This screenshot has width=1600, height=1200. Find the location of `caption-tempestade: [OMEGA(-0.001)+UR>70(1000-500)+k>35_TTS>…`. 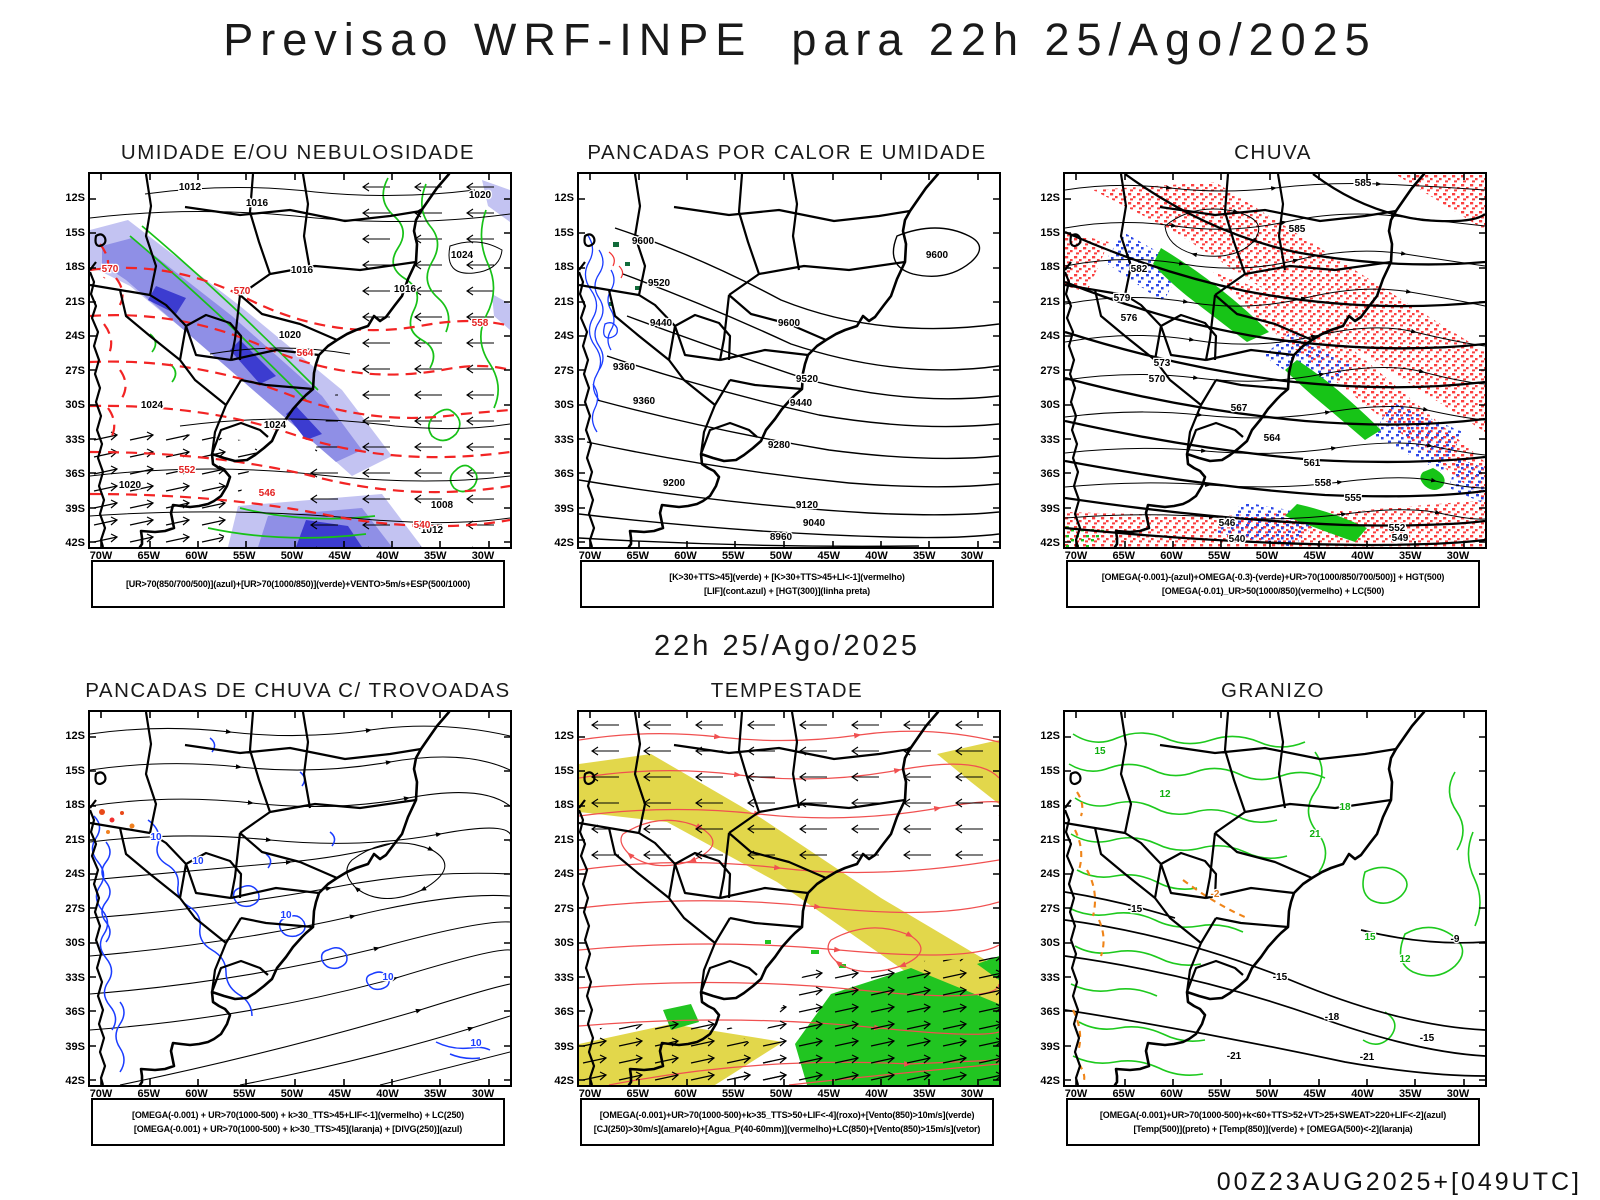

caption-tempestade: [OMEGA(-0.001)+UR>70(1000-500)+k>35_TTS>… is located at coordinates (787, 1122).